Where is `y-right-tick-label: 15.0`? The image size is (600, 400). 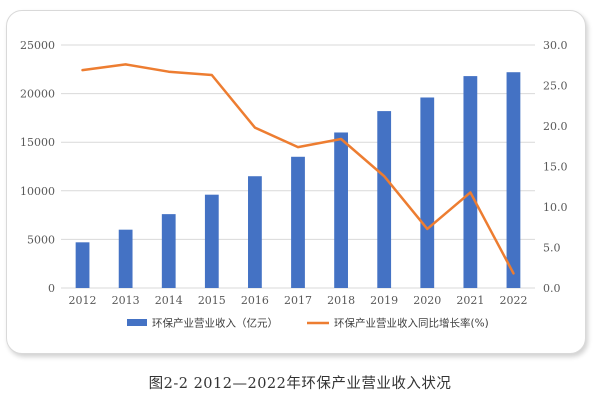
y-right-tick-label: 15.0 is located at coordinates (555, 167).